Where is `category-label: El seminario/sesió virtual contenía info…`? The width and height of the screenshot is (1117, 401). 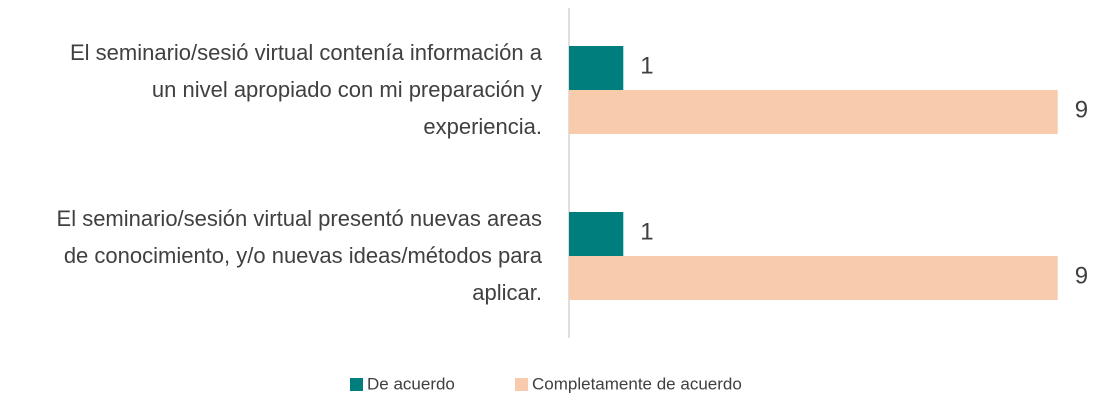 category-label: El seminario/sesió virtual contenía info… is located at coordinates (305, 89).